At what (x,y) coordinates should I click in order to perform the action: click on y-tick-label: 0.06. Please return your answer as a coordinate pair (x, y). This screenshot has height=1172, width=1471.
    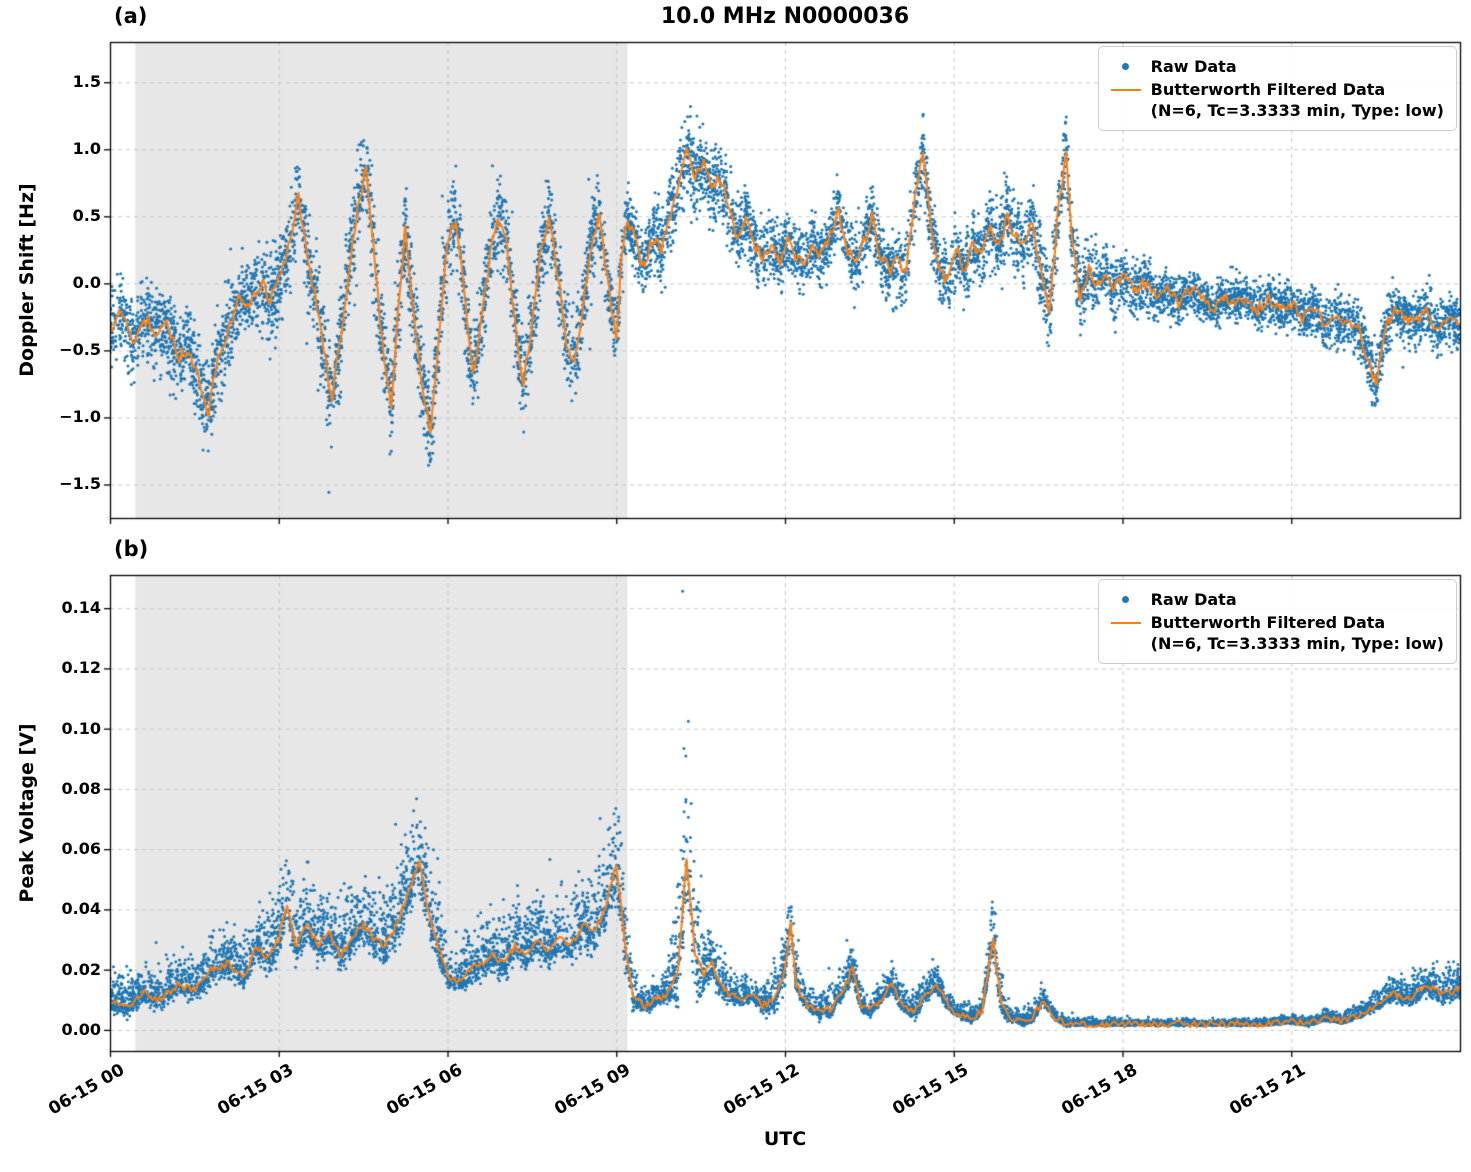
    Looking at the image, I should click on (81, 849).